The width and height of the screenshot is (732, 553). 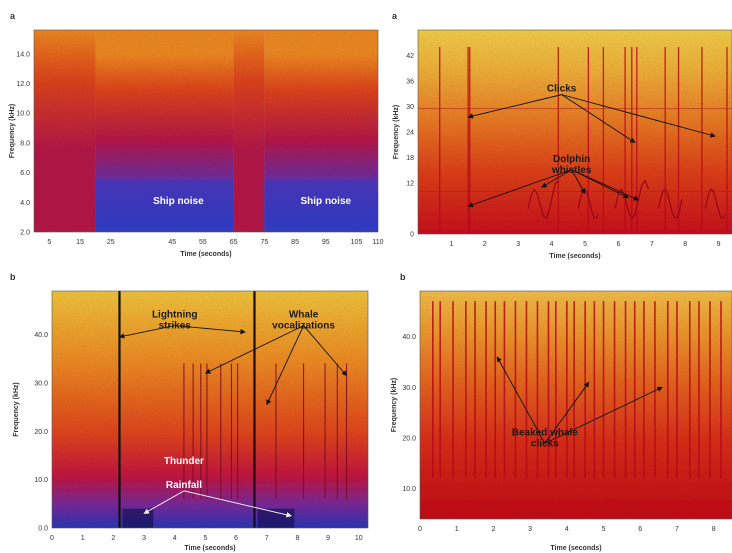 What do you see at coordinates (410, 158) in the screenshot?
I see `y-tick-label: 18` at bounding box center [410, 158].